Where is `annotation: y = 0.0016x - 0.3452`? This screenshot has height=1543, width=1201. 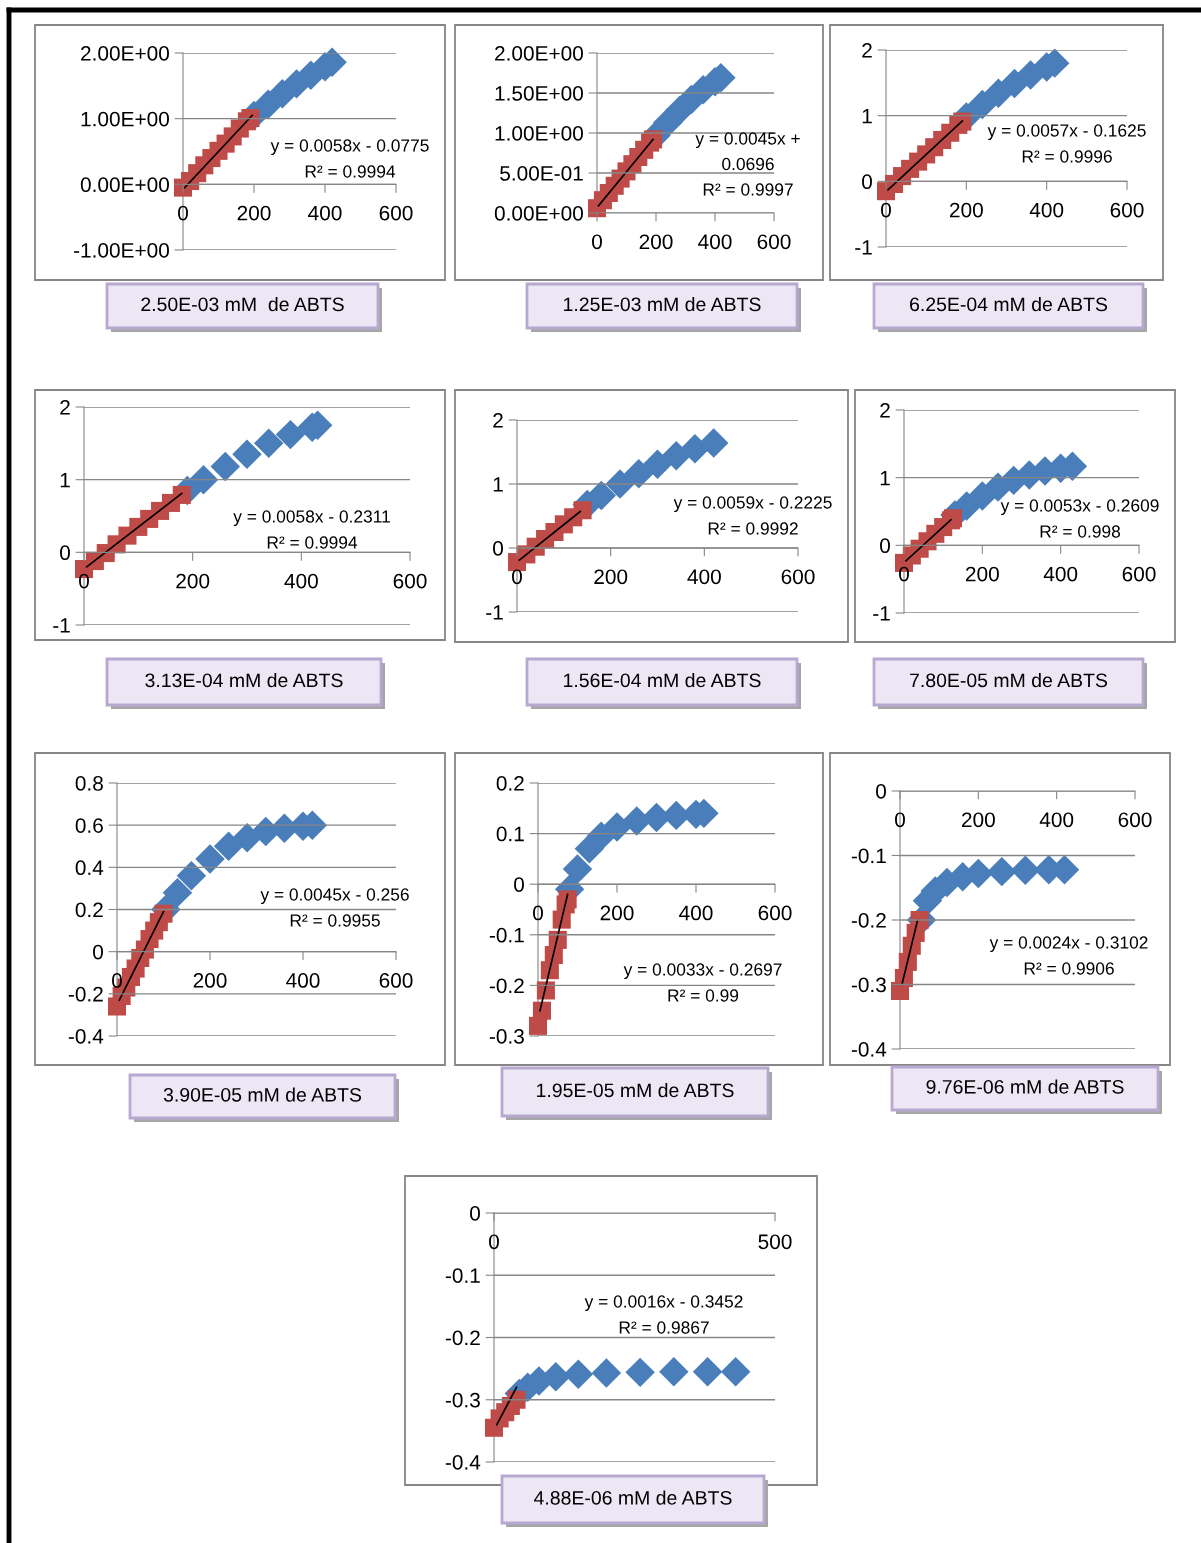
annotation: y = 0.0016x - 0.3452 is located at coordinates (663, 1303).